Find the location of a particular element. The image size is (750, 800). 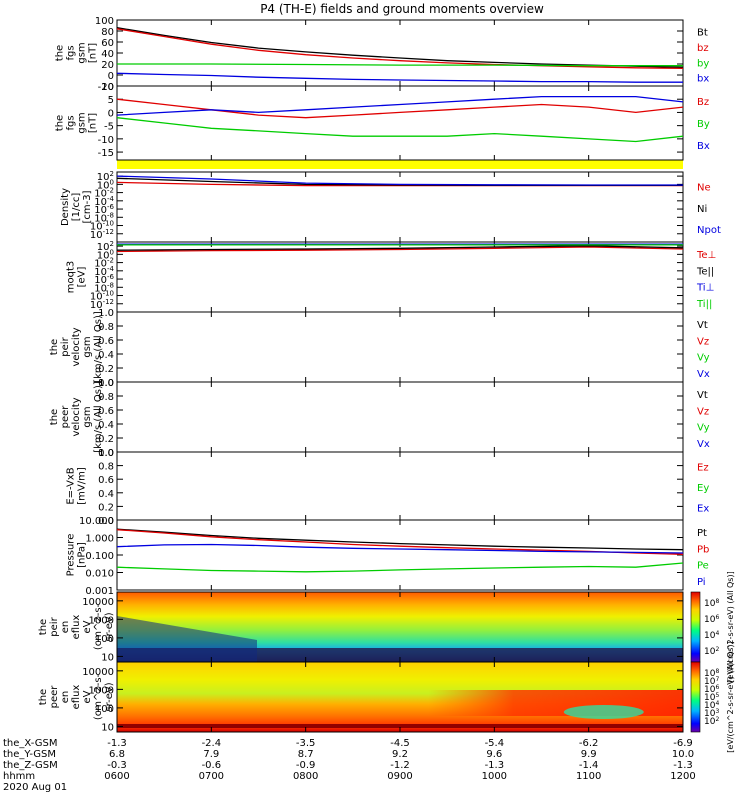

y-tick-label: -10 is located at coordinates (106, 140).